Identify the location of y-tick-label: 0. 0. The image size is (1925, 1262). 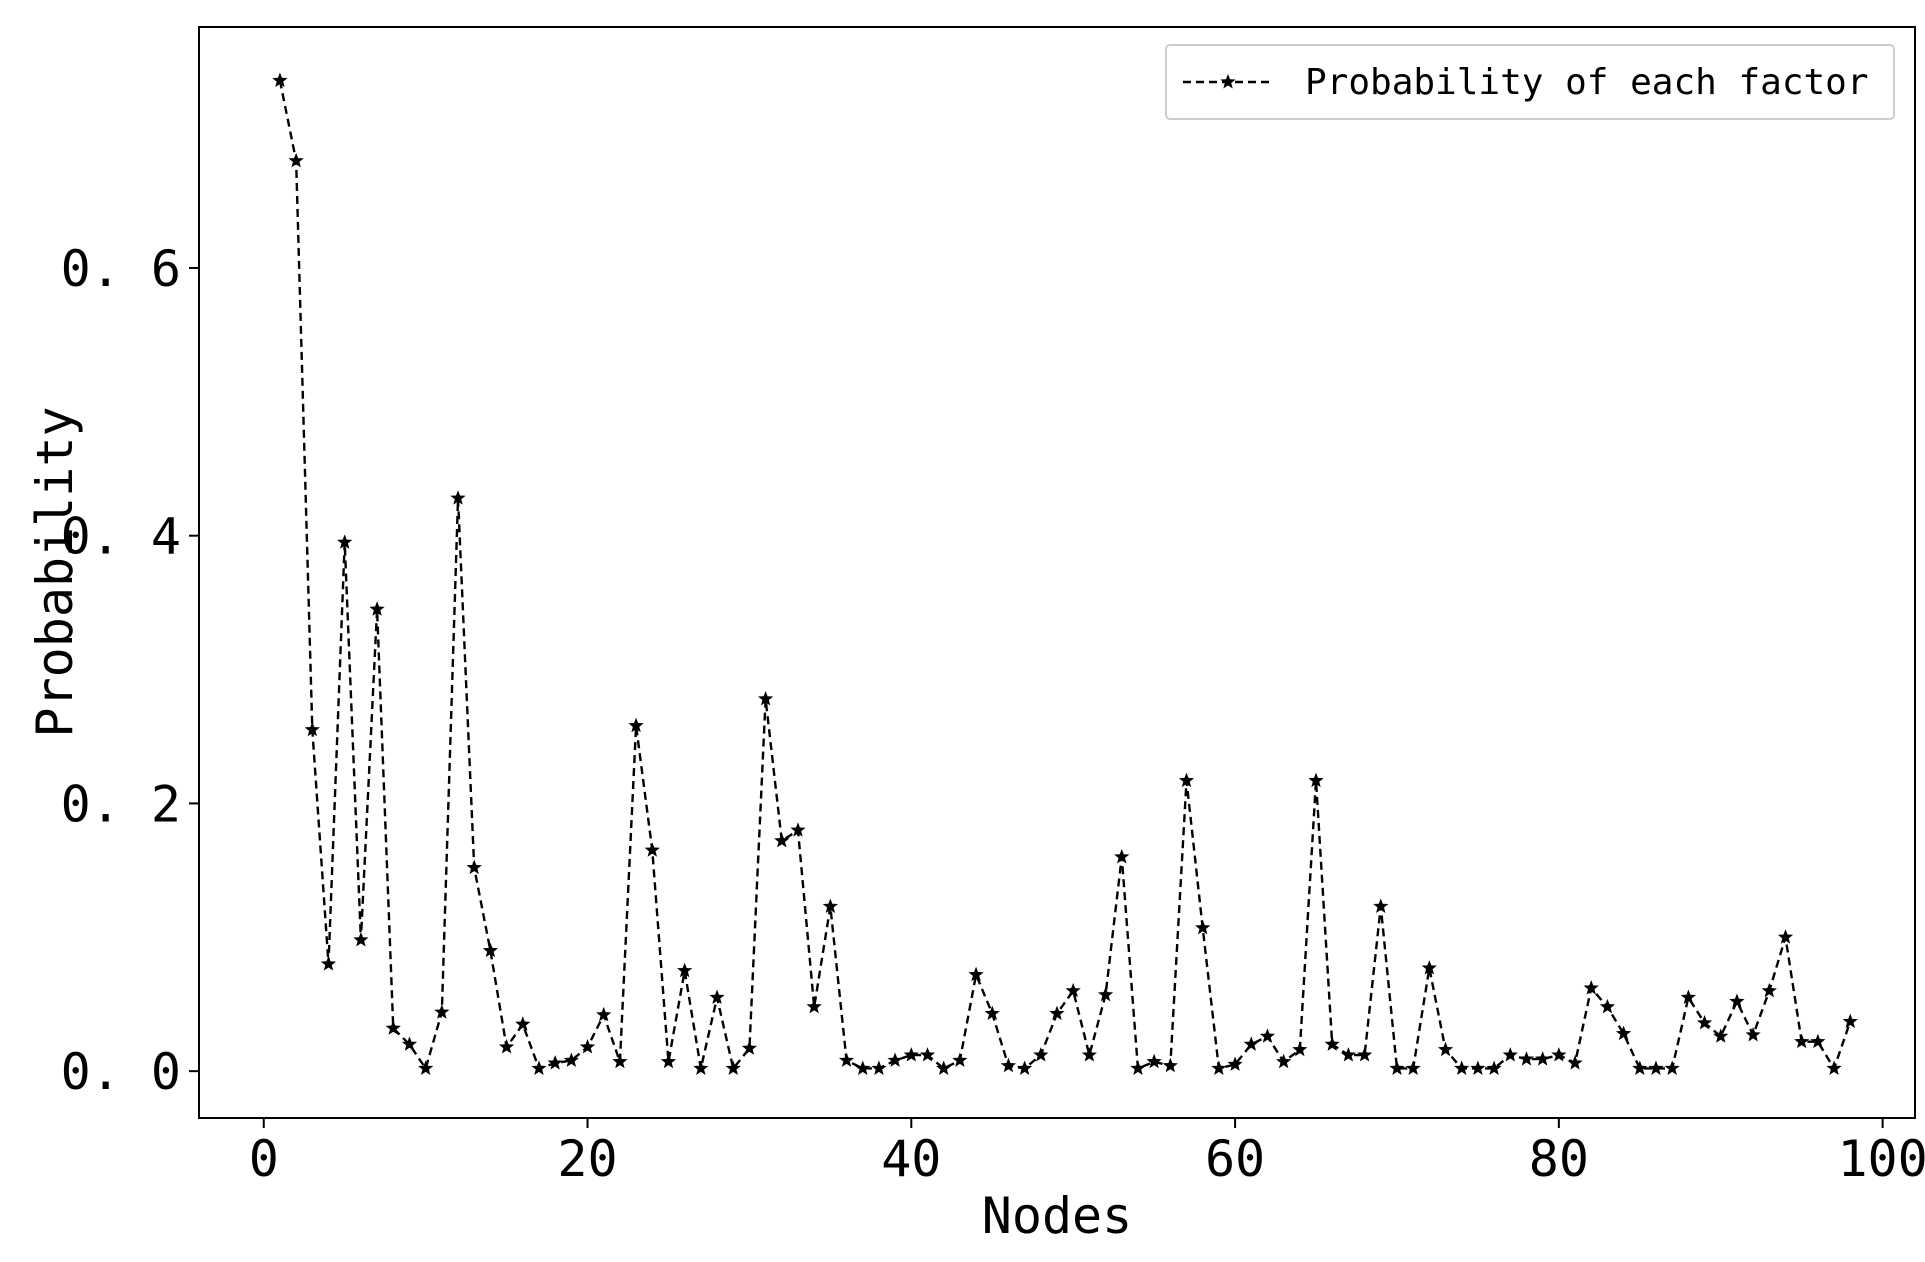
(121, 1072).